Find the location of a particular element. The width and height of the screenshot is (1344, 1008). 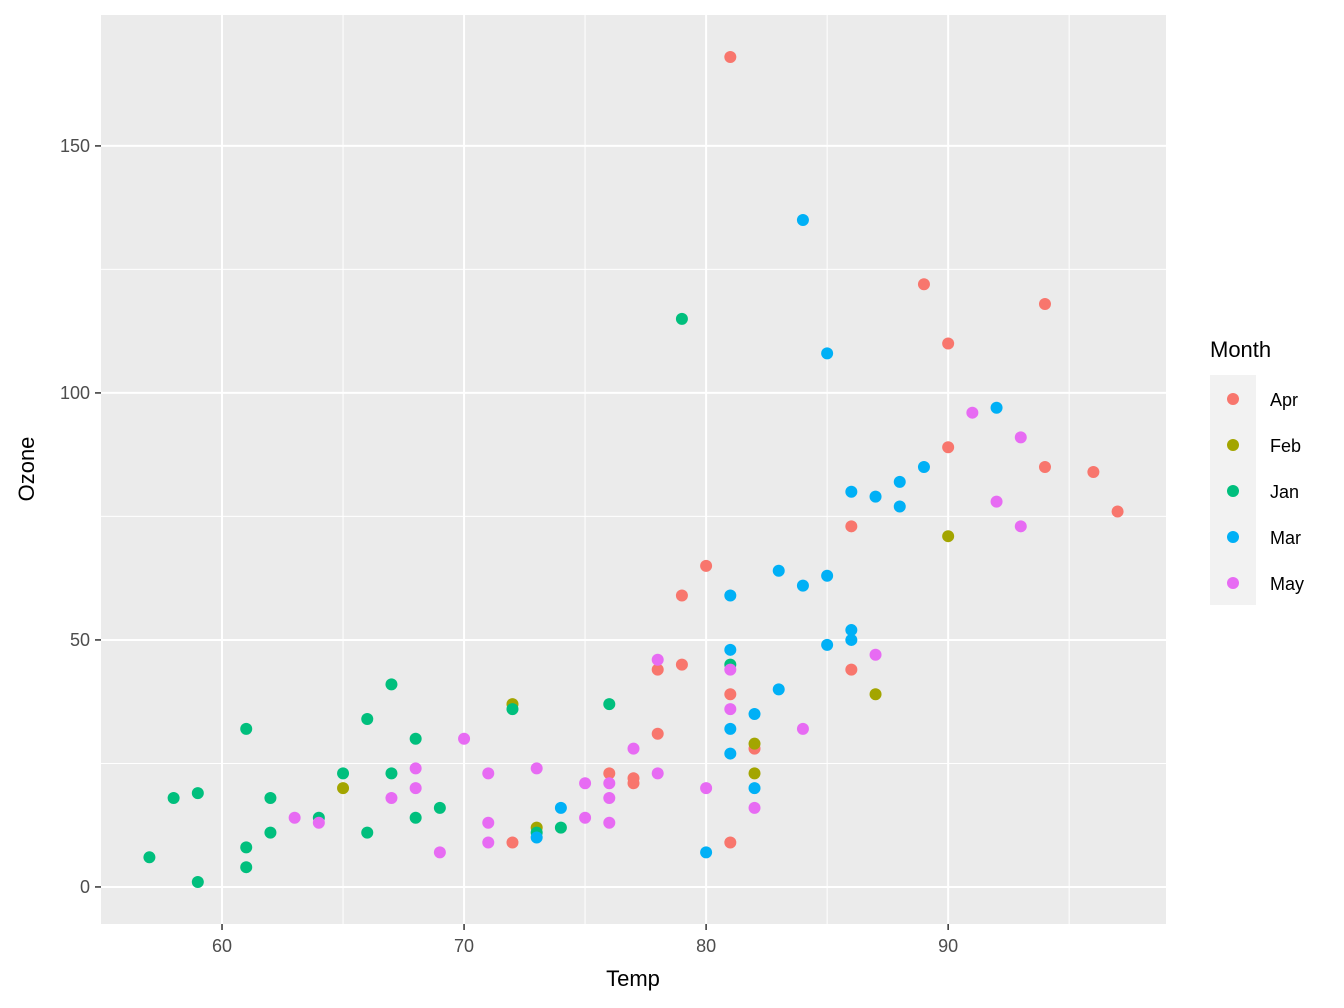

legend-label-feb: Feb is located at coordinates (1285, 446).